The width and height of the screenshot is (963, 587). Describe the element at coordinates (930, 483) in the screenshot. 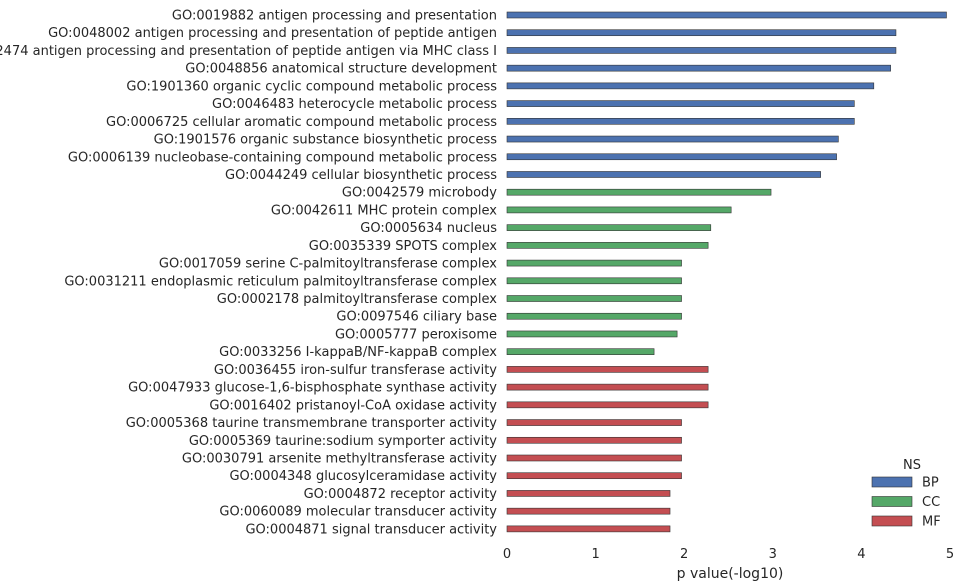

I see `legend-entry-label: BP` at that location.